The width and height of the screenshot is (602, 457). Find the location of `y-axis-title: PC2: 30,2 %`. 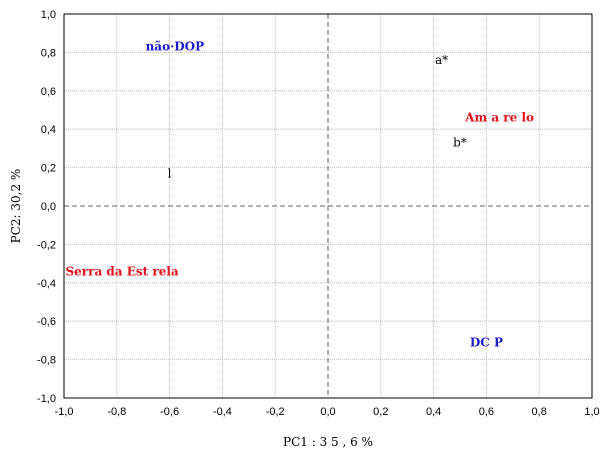

y-axis-title: PC2: 30,2 % is located at coordinates (16, 206).